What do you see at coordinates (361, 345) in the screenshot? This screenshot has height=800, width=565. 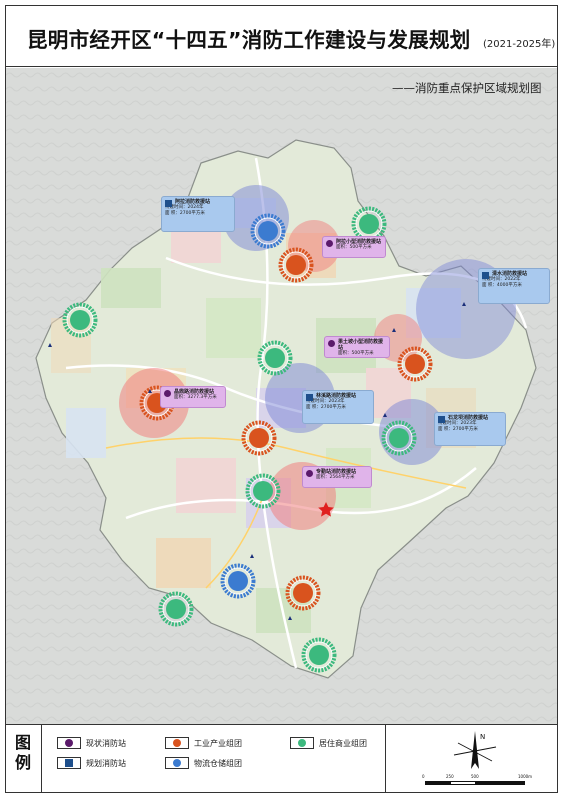 I see `station-name: 果土坡小型消防救援站` at bounding box center [361, 345].